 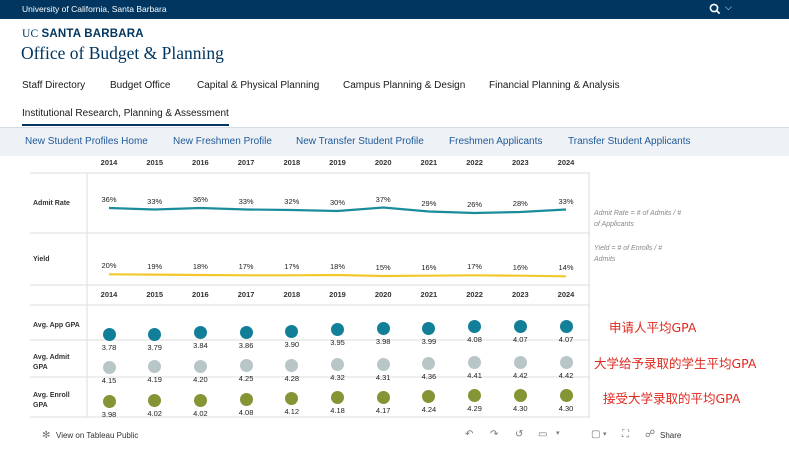 I want to click on admit-gpa-dot-2020, so click(x=383, y=365).